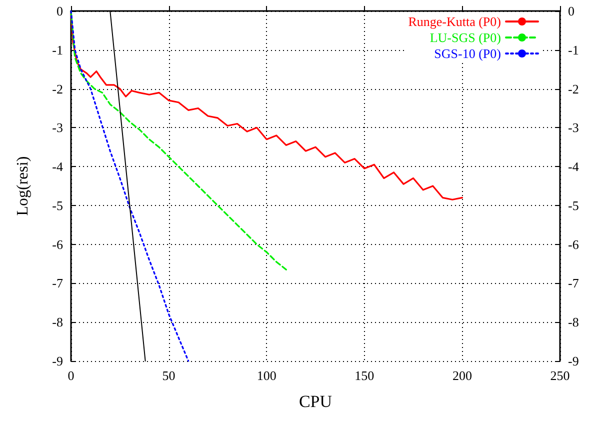  I want to click on legend-label: Runge-Kutta (P0), so click(454, 21).